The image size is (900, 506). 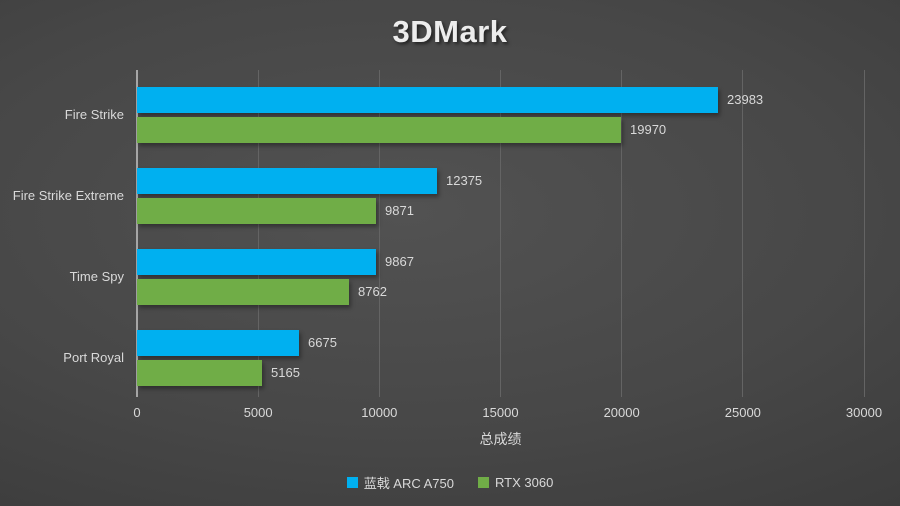 I want to click on value-label: 6675, so click(x=322, y=342).